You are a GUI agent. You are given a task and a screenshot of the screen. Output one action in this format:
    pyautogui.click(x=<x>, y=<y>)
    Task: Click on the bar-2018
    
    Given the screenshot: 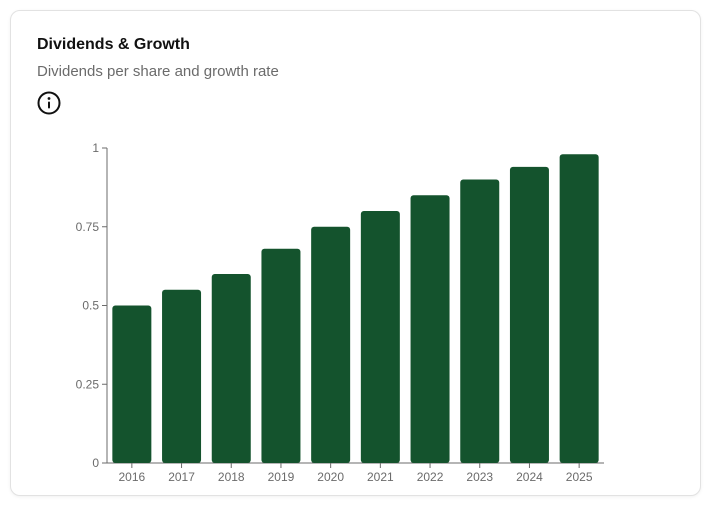 What is the action you would take?
    pyautogui.click(x=231, y=368)
    